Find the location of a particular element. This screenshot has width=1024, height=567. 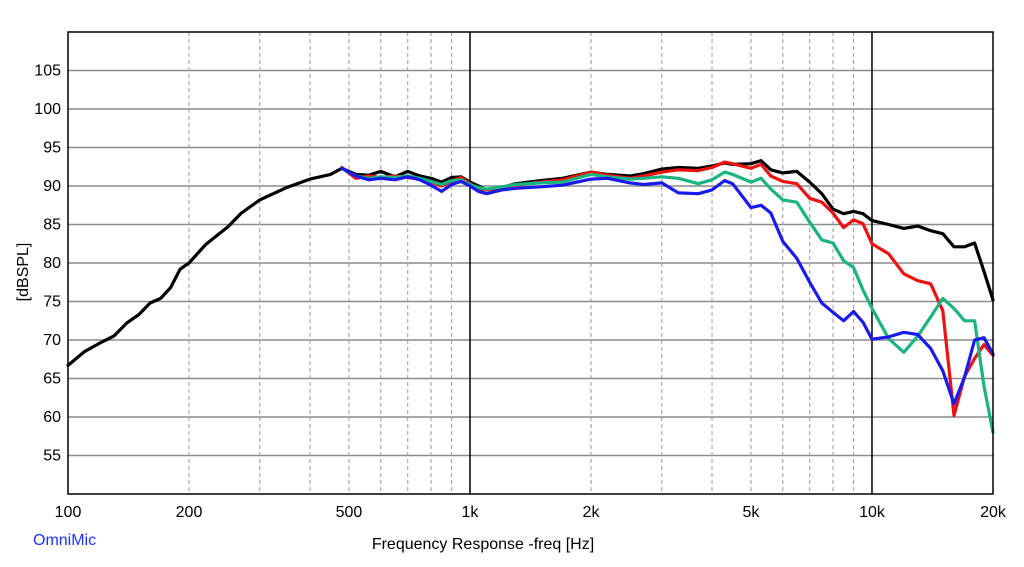

x-tick-label: 1k is located at coordinates (471, 512).